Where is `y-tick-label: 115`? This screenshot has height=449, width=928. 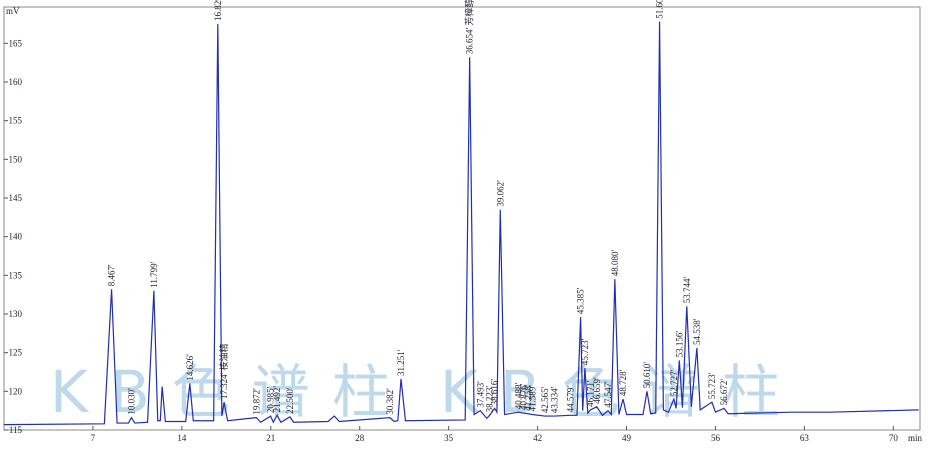
y-tick-label: 115 is located at coordinates (16, 430).